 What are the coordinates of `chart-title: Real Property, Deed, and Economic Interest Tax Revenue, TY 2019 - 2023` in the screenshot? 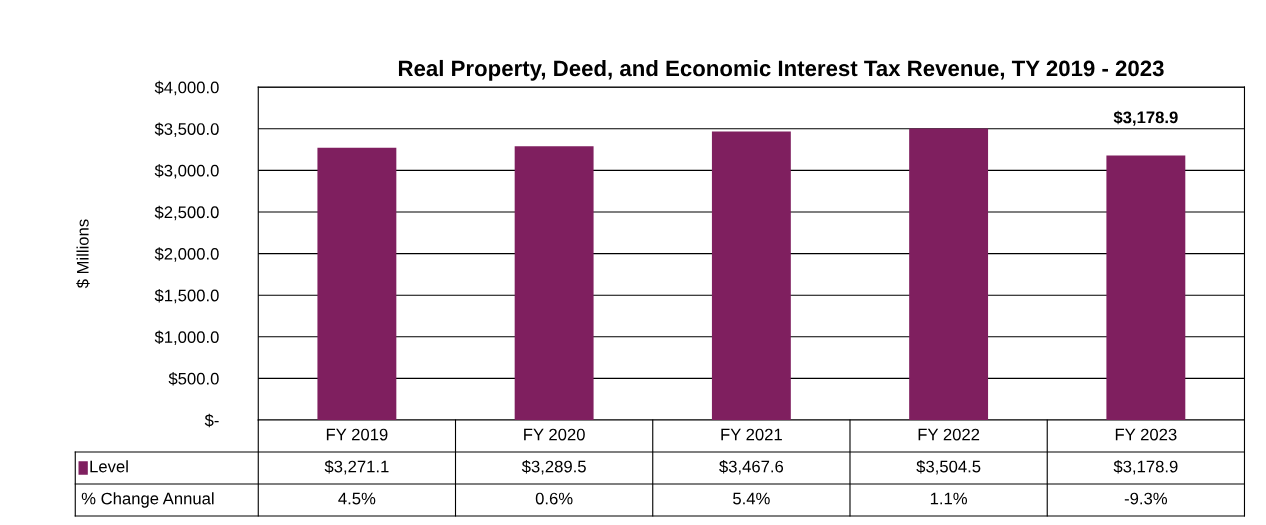 It's located at (781, 70).